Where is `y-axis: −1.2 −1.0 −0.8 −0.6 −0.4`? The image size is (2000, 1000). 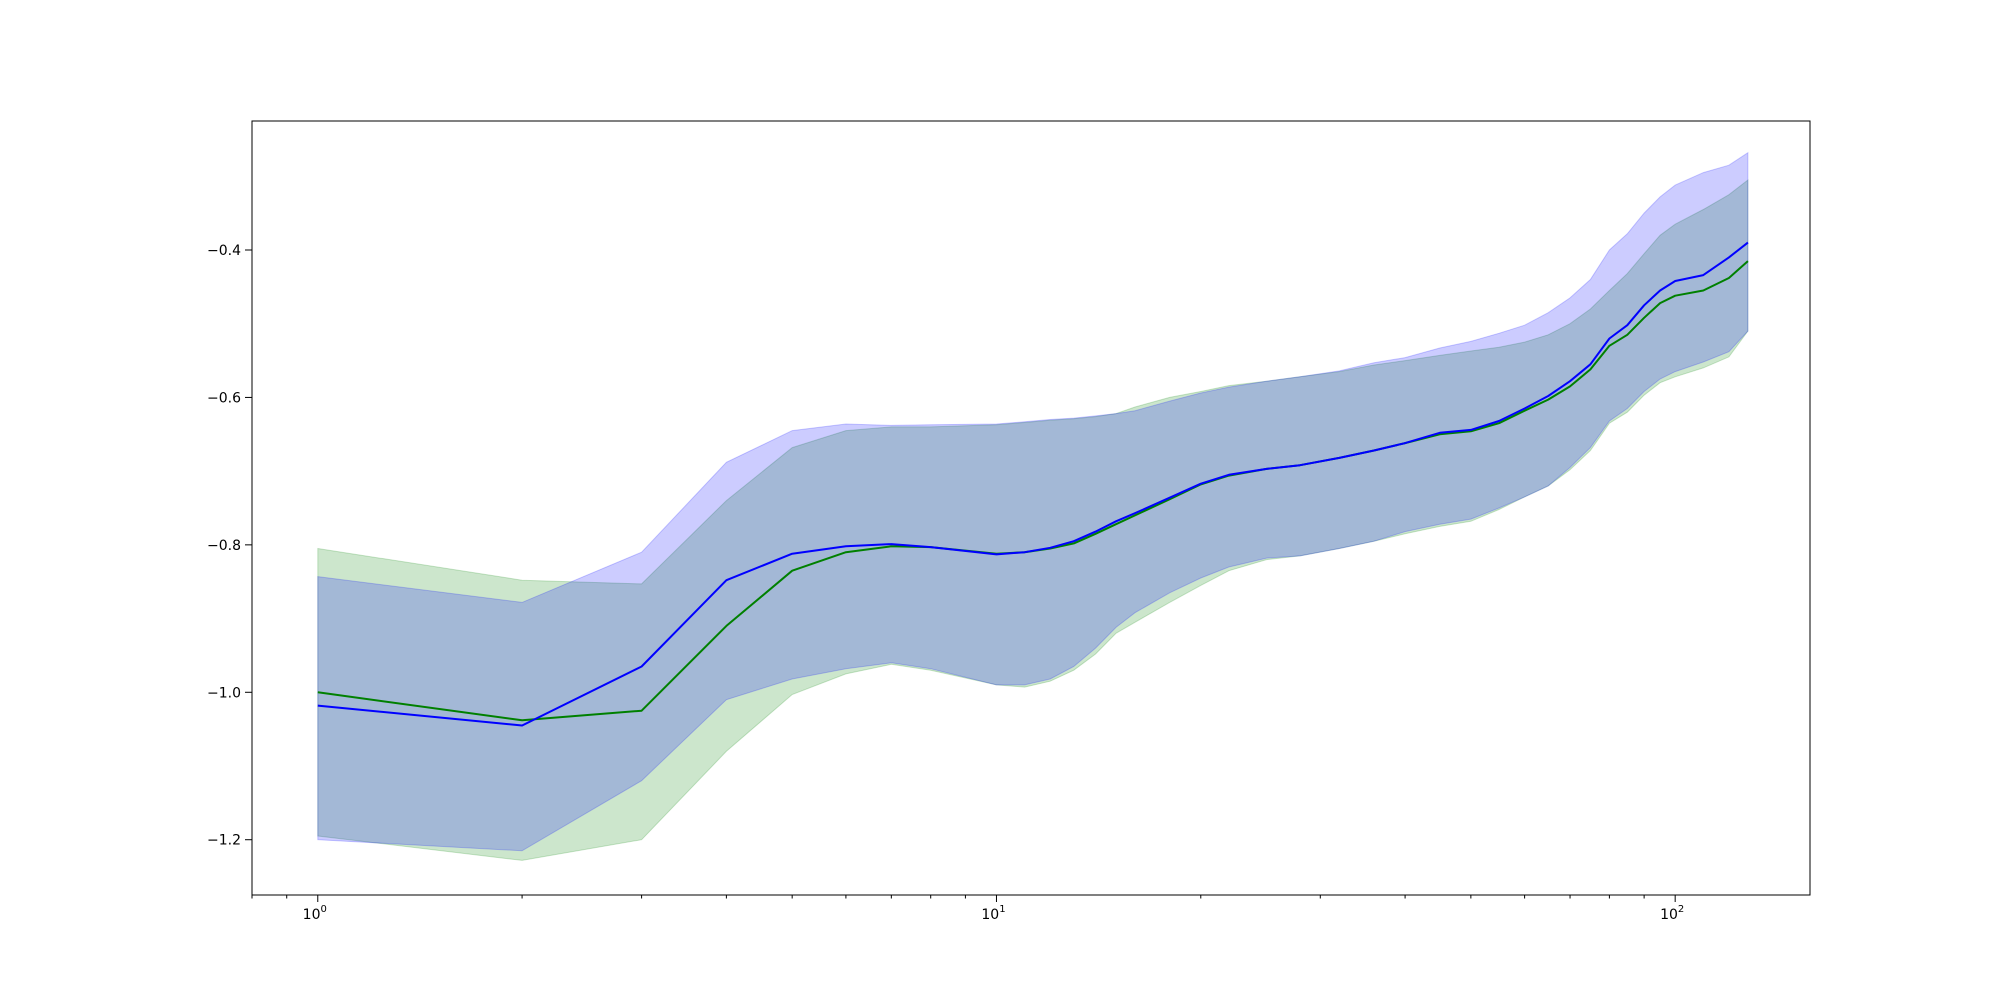 y-axis: −1.2 −1.0 −0.8 −0.6 −0.4 is located at coordinates (229, 546).